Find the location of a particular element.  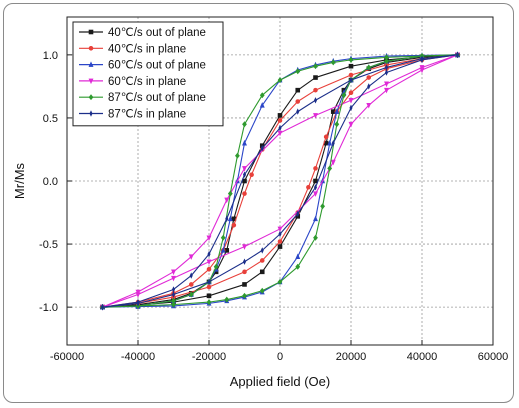

legend-label: 60℃/s out of plane is located at coordinates (157, 66).